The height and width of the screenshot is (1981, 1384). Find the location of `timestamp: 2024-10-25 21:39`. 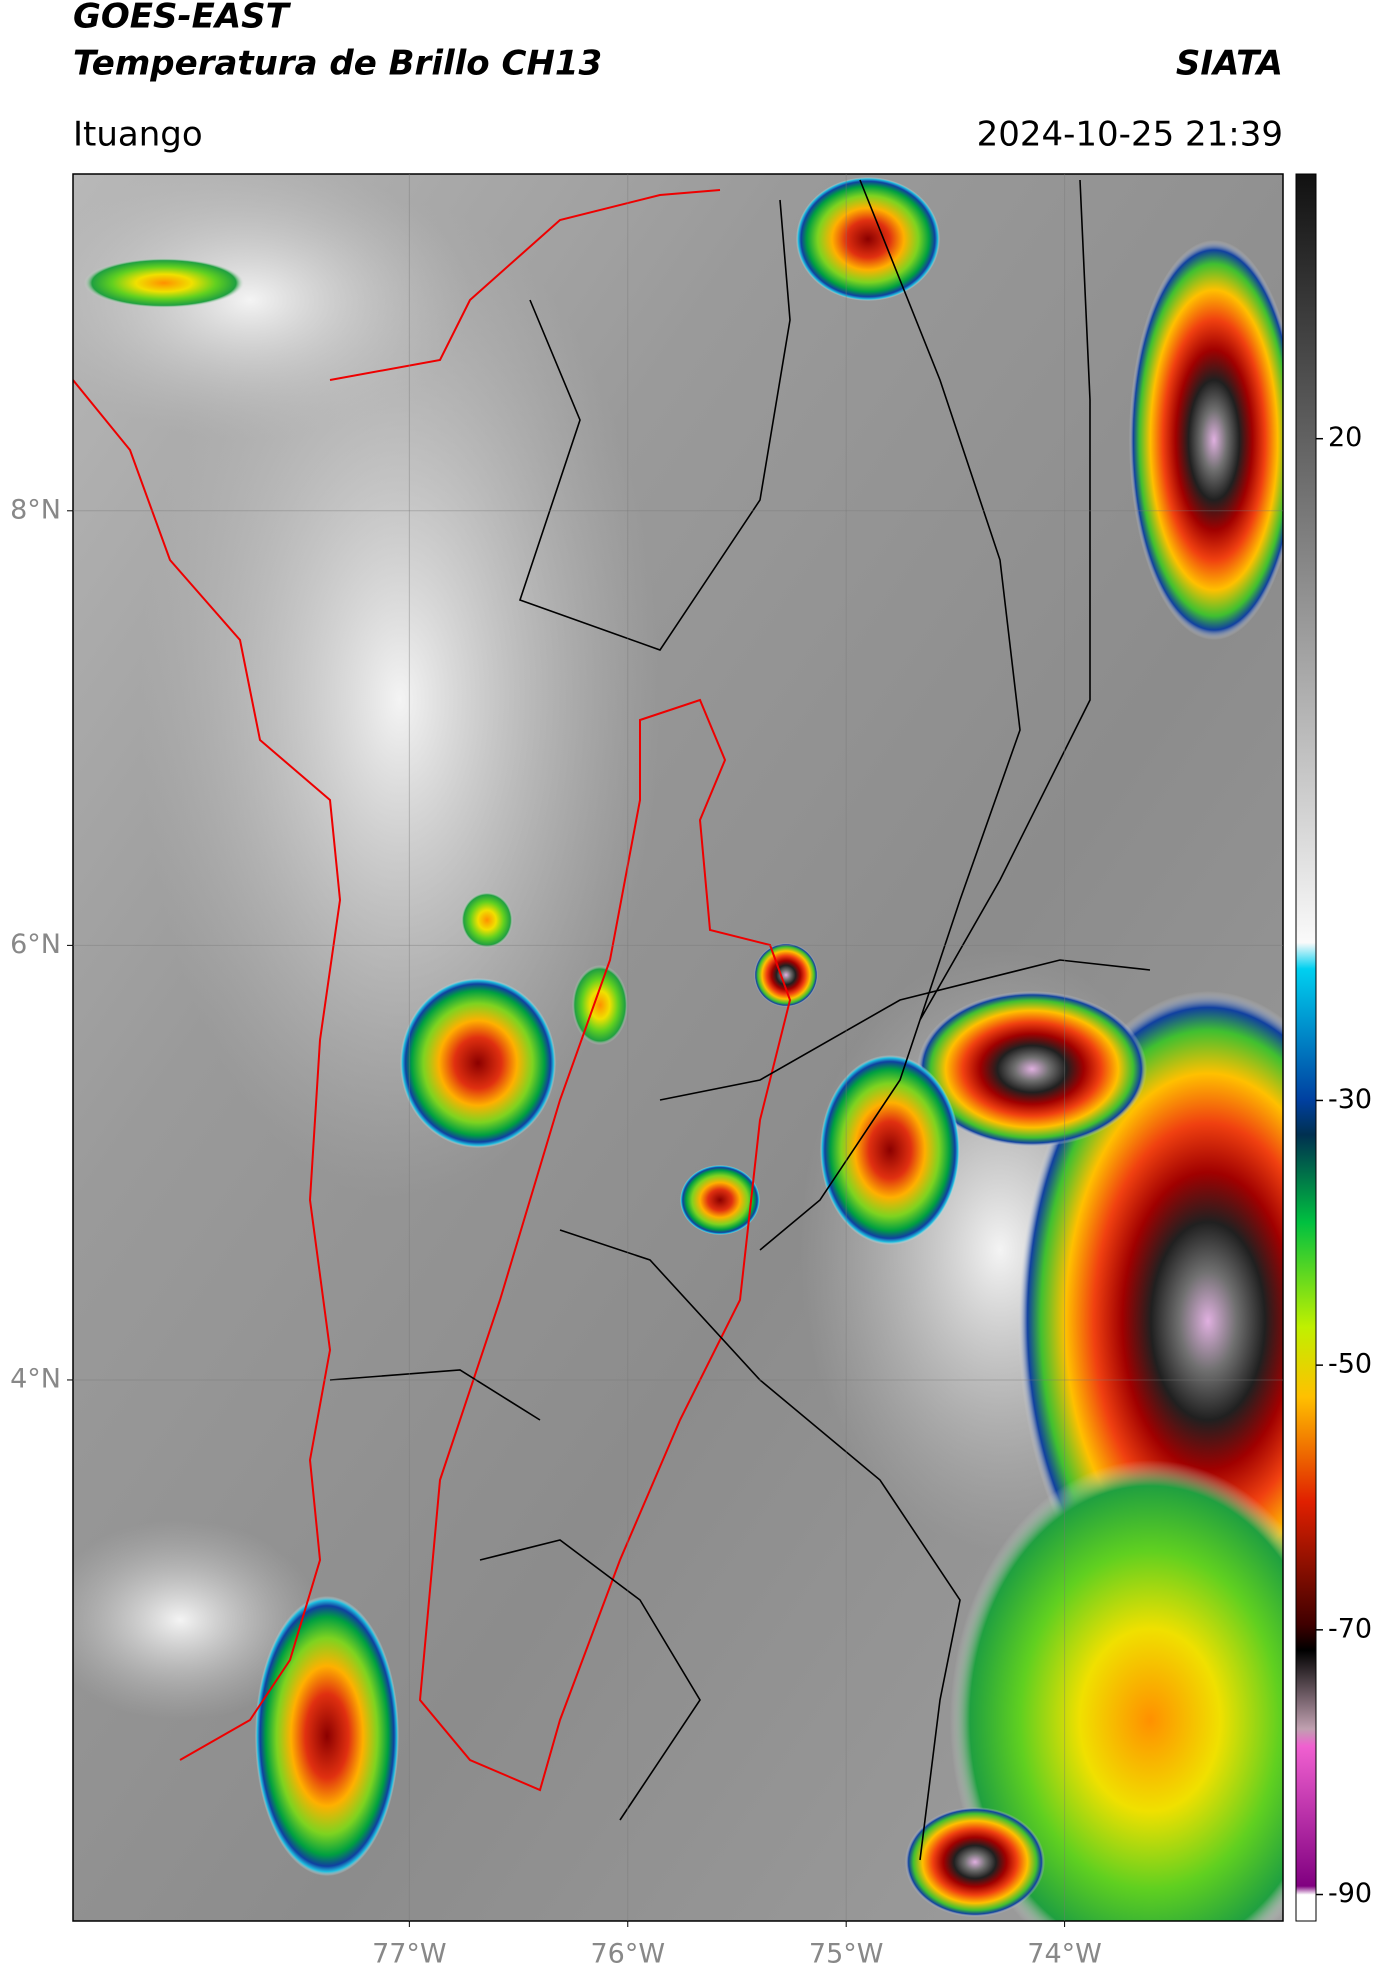

timestamp: 2024-10-25 21:39 is located at coordinates (1130, 135).